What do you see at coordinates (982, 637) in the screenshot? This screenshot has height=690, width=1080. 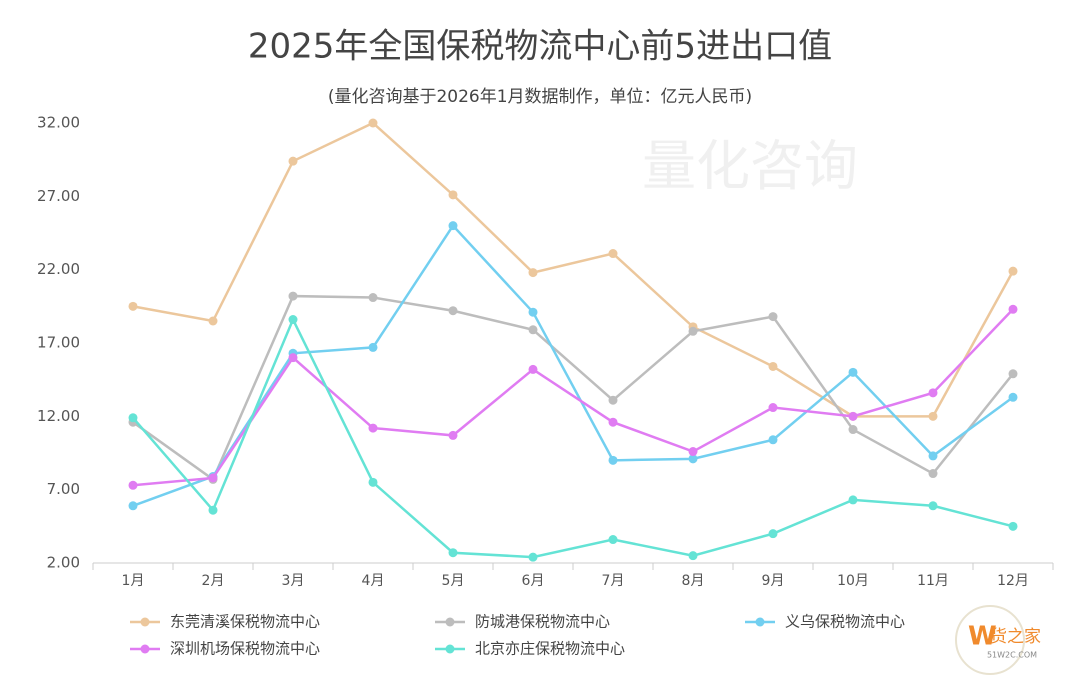 I see `logo-w: W` at bounding box center [982, 637].